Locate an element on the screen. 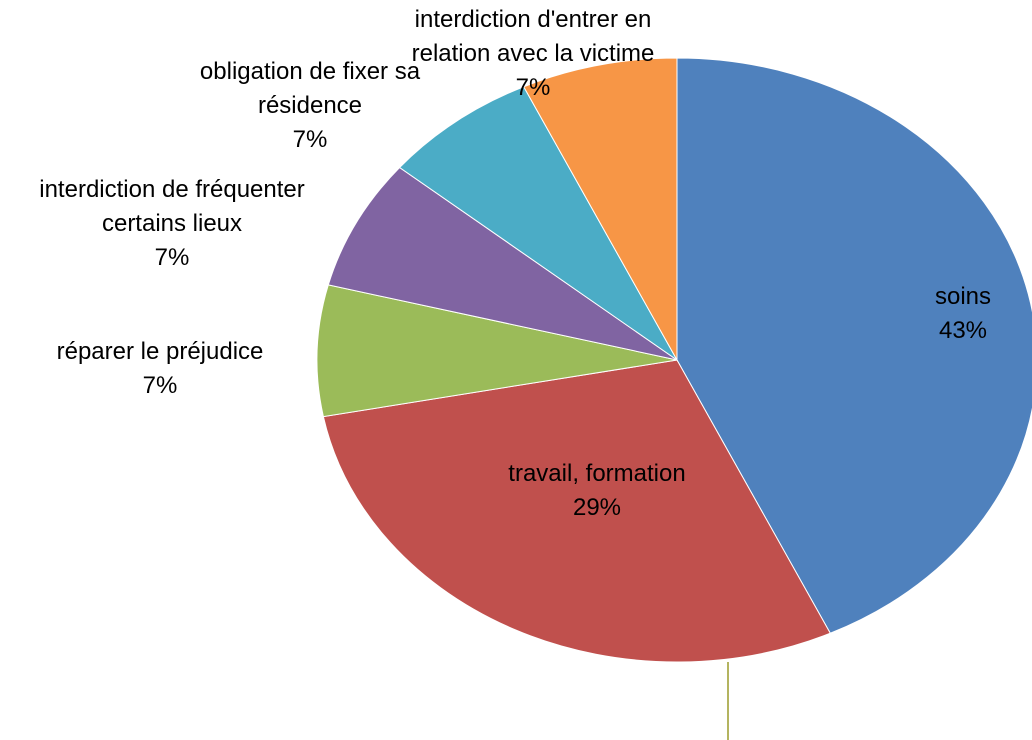 This screenshot has width=1032, height=740. value-label: 43% is located at coordinates (963, 330).